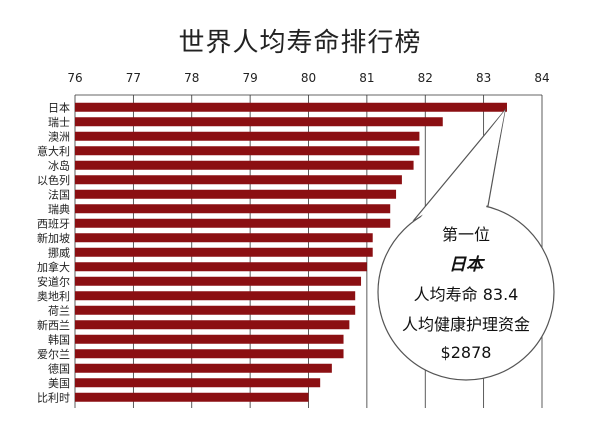 Image resolution: width=600 pixels, height=430 pixels. I want to click on x-tick-label: 78, so click(191, 78).